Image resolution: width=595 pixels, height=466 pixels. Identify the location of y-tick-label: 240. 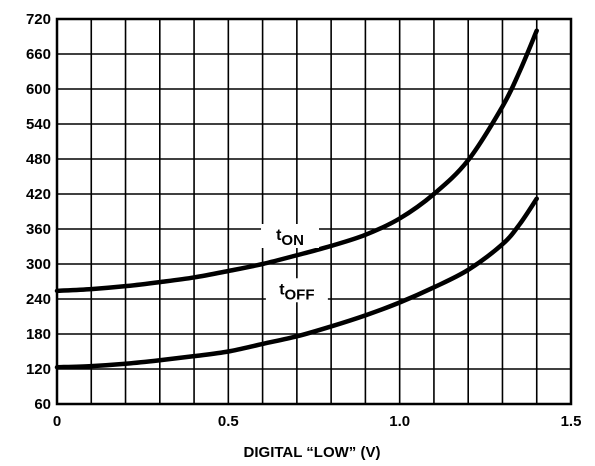
(38, 299).